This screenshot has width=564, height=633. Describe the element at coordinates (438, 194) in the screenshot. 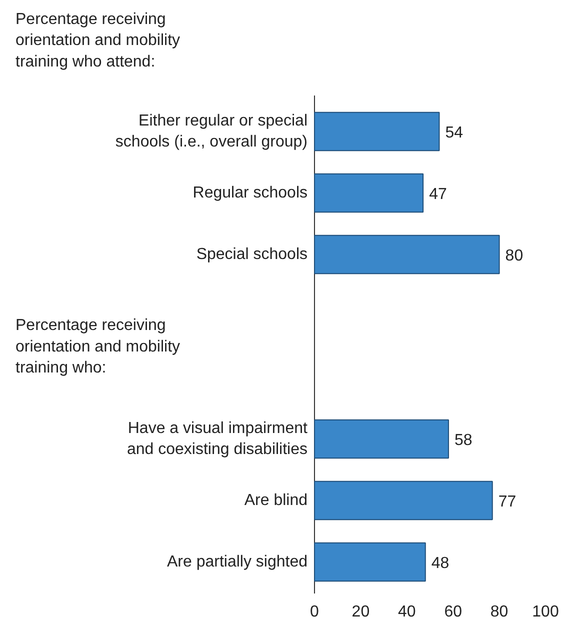

I see `data-label: 47` at that location.